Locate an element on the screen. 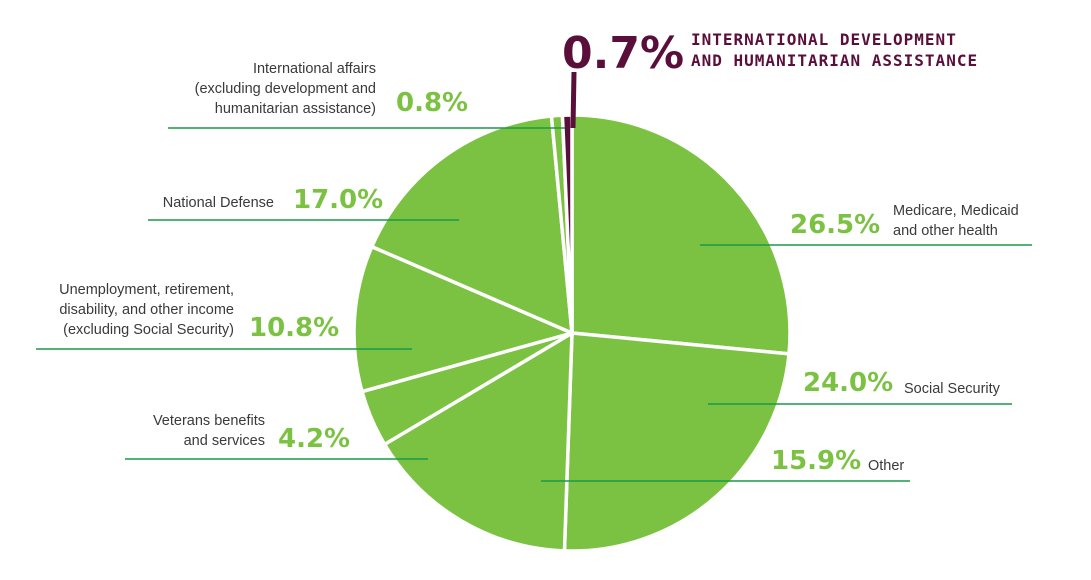  slice-label-group-2: Other 15.9% is located at coordinates (725, 464).